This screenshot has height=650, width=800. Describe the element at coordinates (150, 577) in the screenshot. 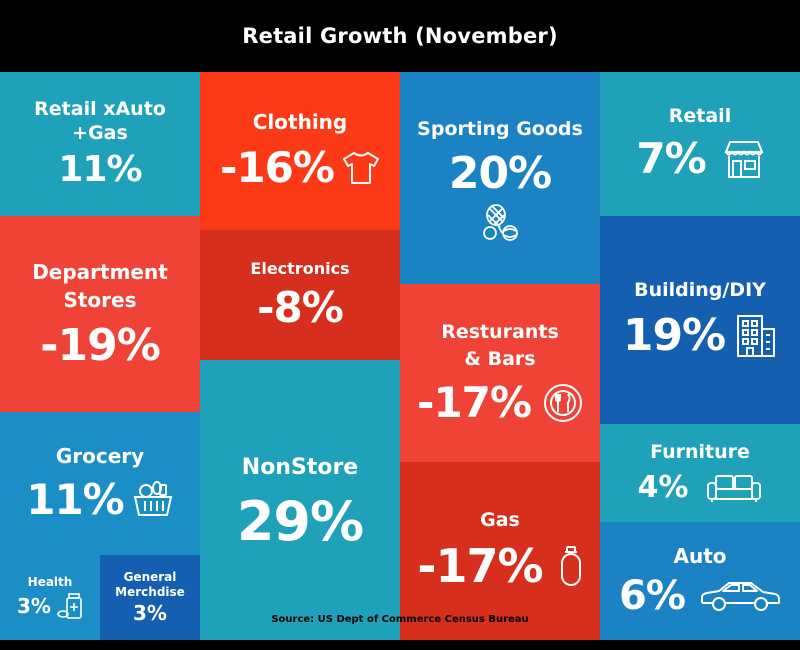

I see `tile-label: General` at that location.